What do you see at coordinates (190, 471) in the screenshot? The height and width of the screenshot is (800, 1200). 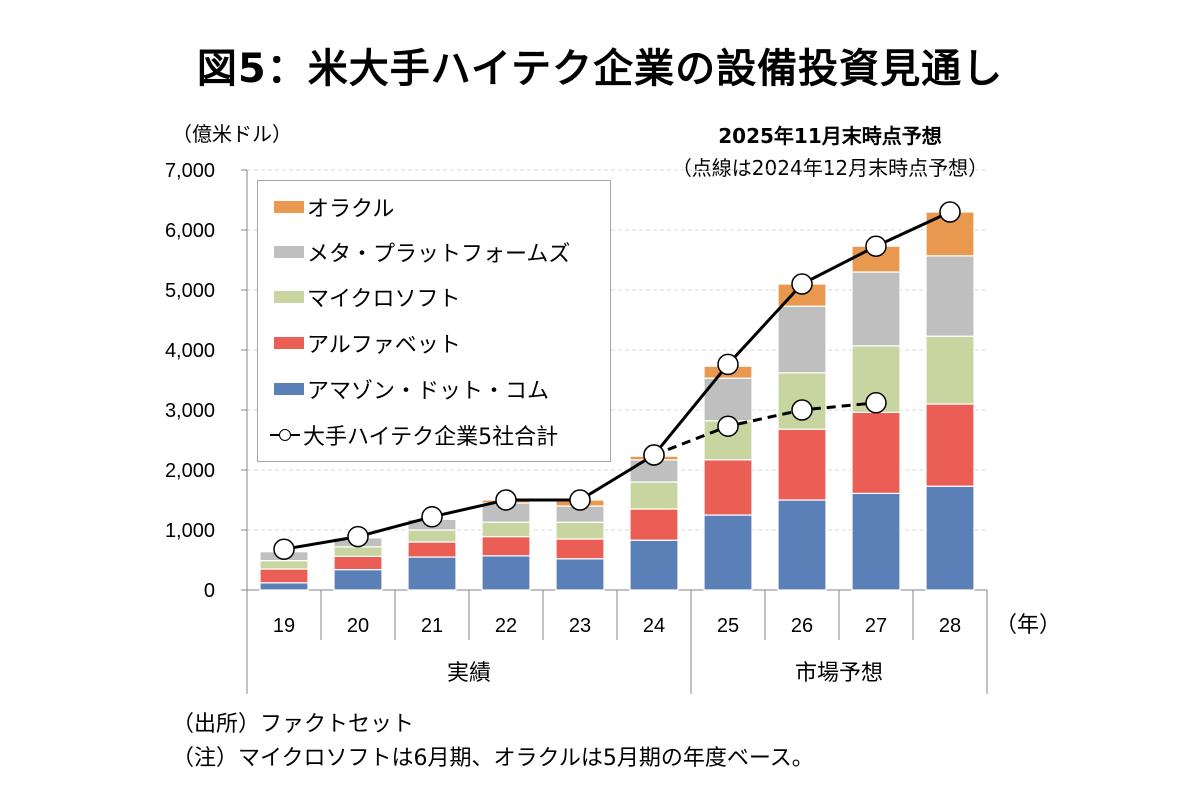 I see `y-tick-label: 2,000` at bounding box center [190, 471].